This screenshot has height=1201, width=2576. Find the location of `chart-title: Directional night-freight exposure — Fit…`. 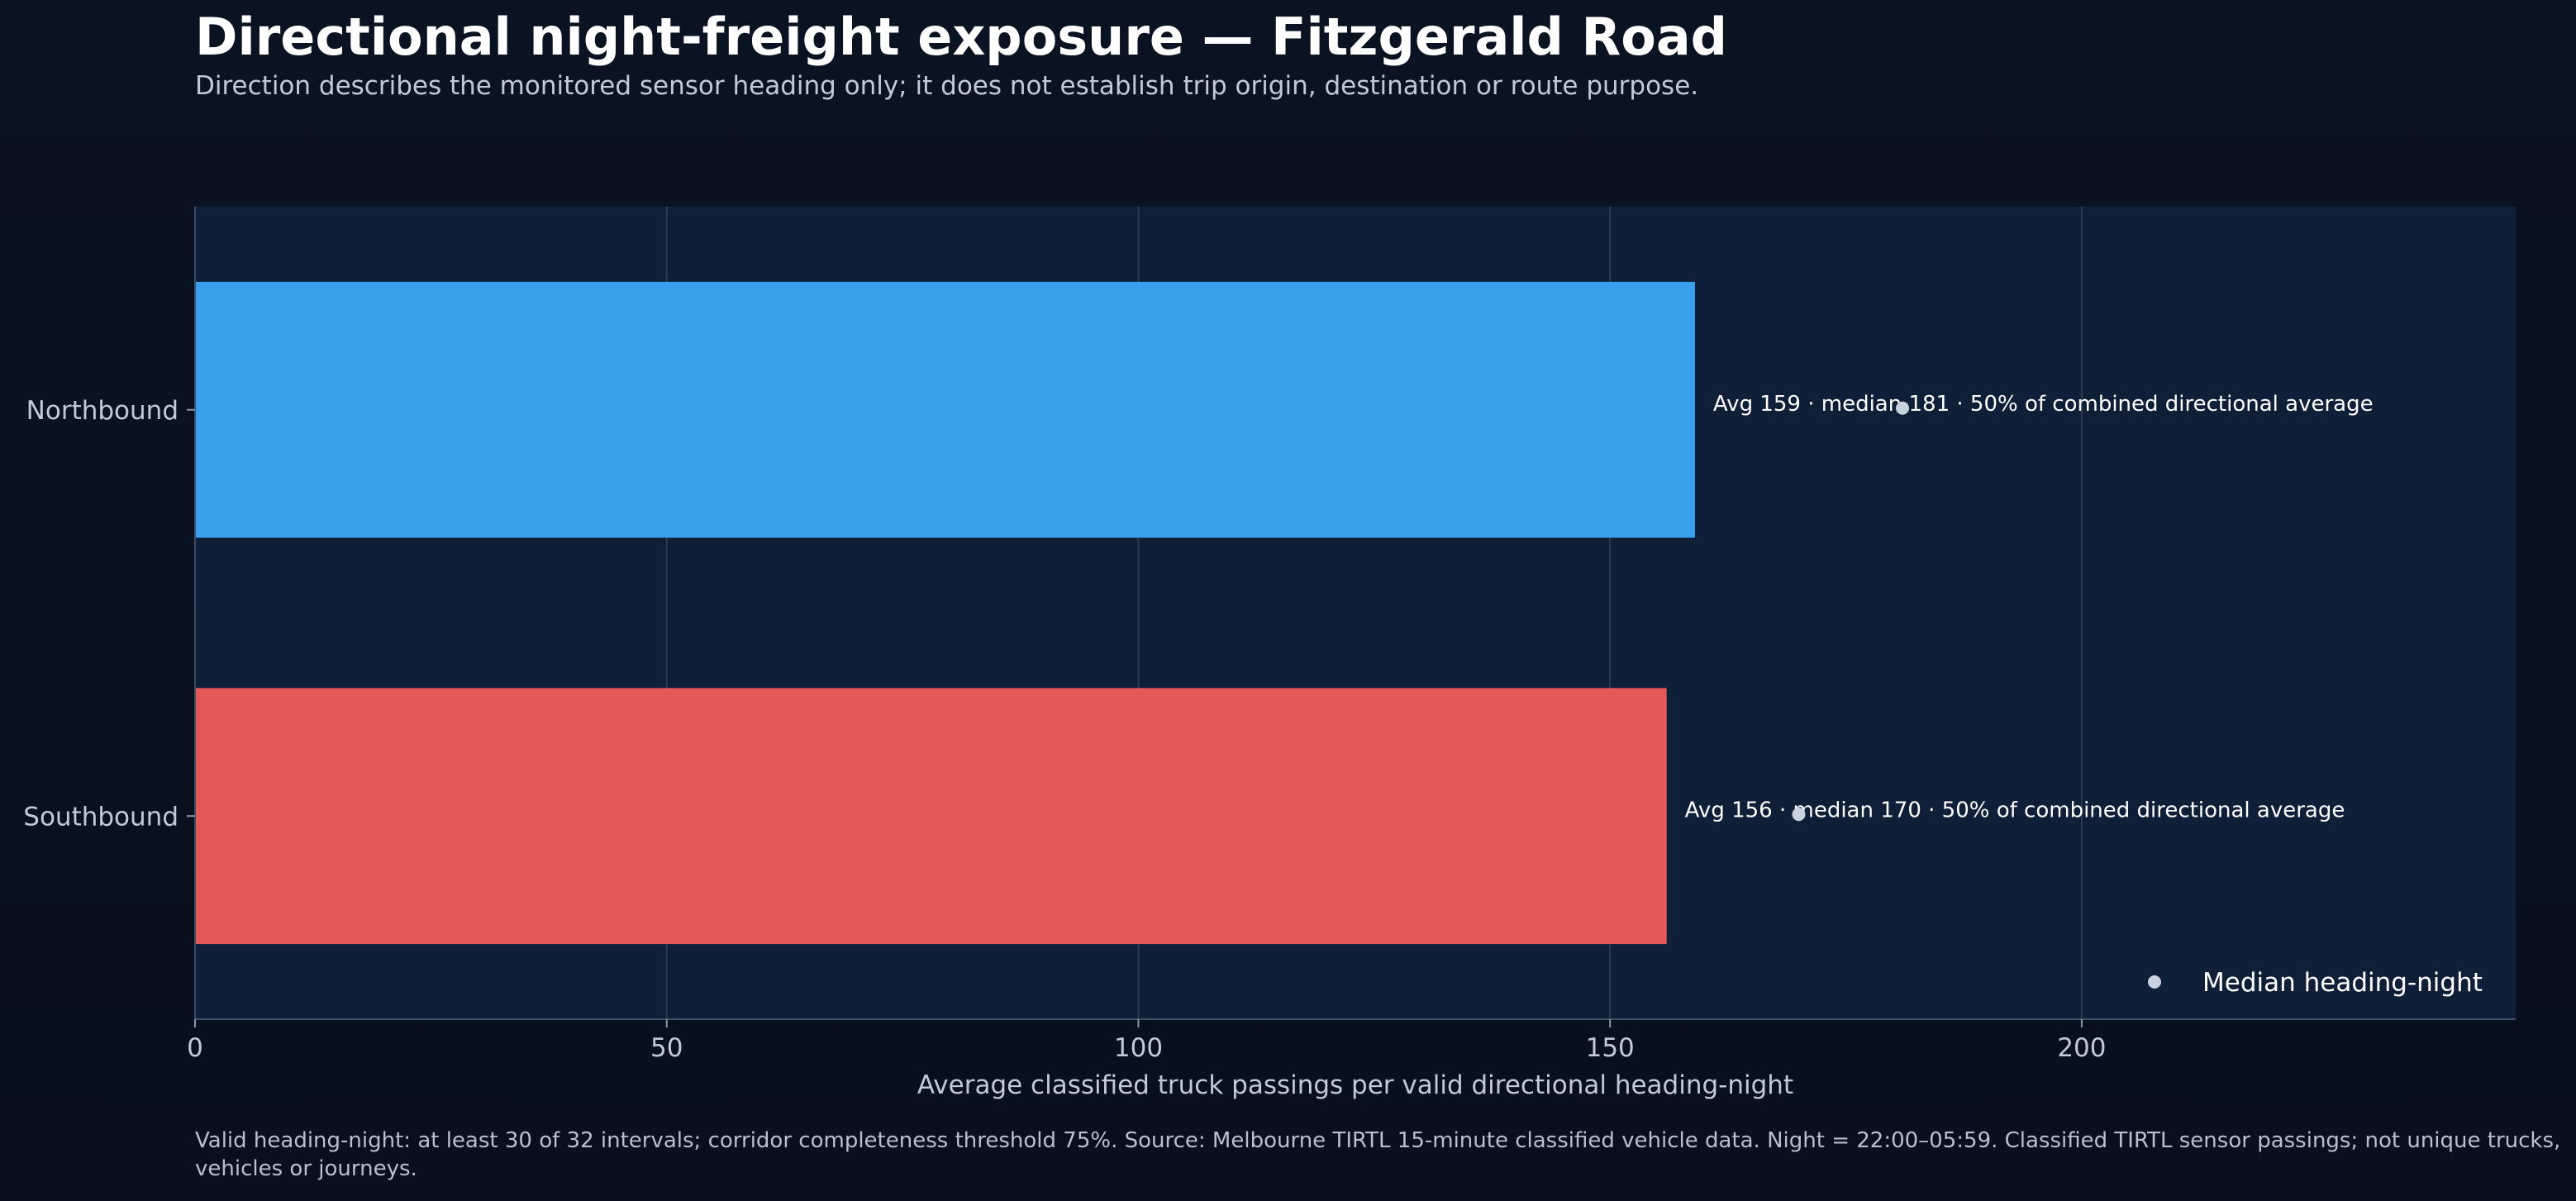

chart-title: Directional night-freight exposure — Fit… is located at coordinates (961, 37).